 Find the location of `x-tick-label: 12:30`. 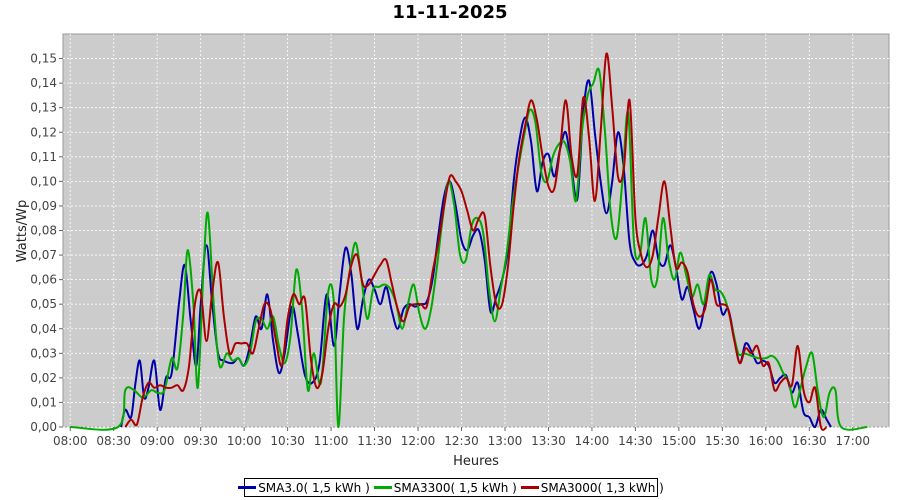

x-tick-label: 12:30 is located at coordinates (461, 441).